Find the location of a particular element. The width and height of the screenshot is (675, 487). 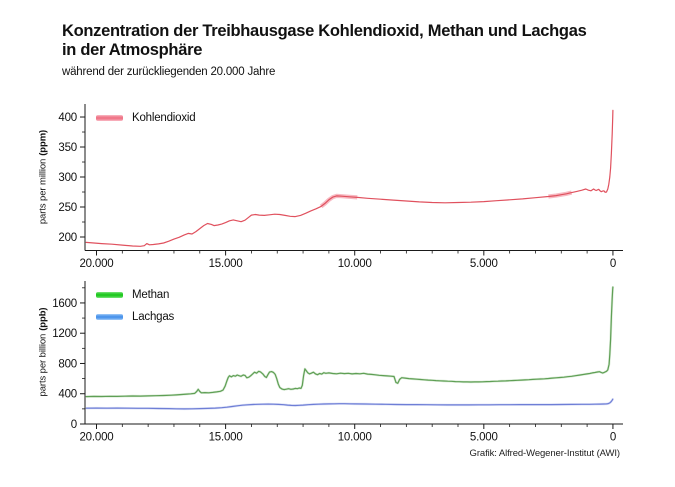

y-tick-label: 1600 is located at coordinates (64, 304).